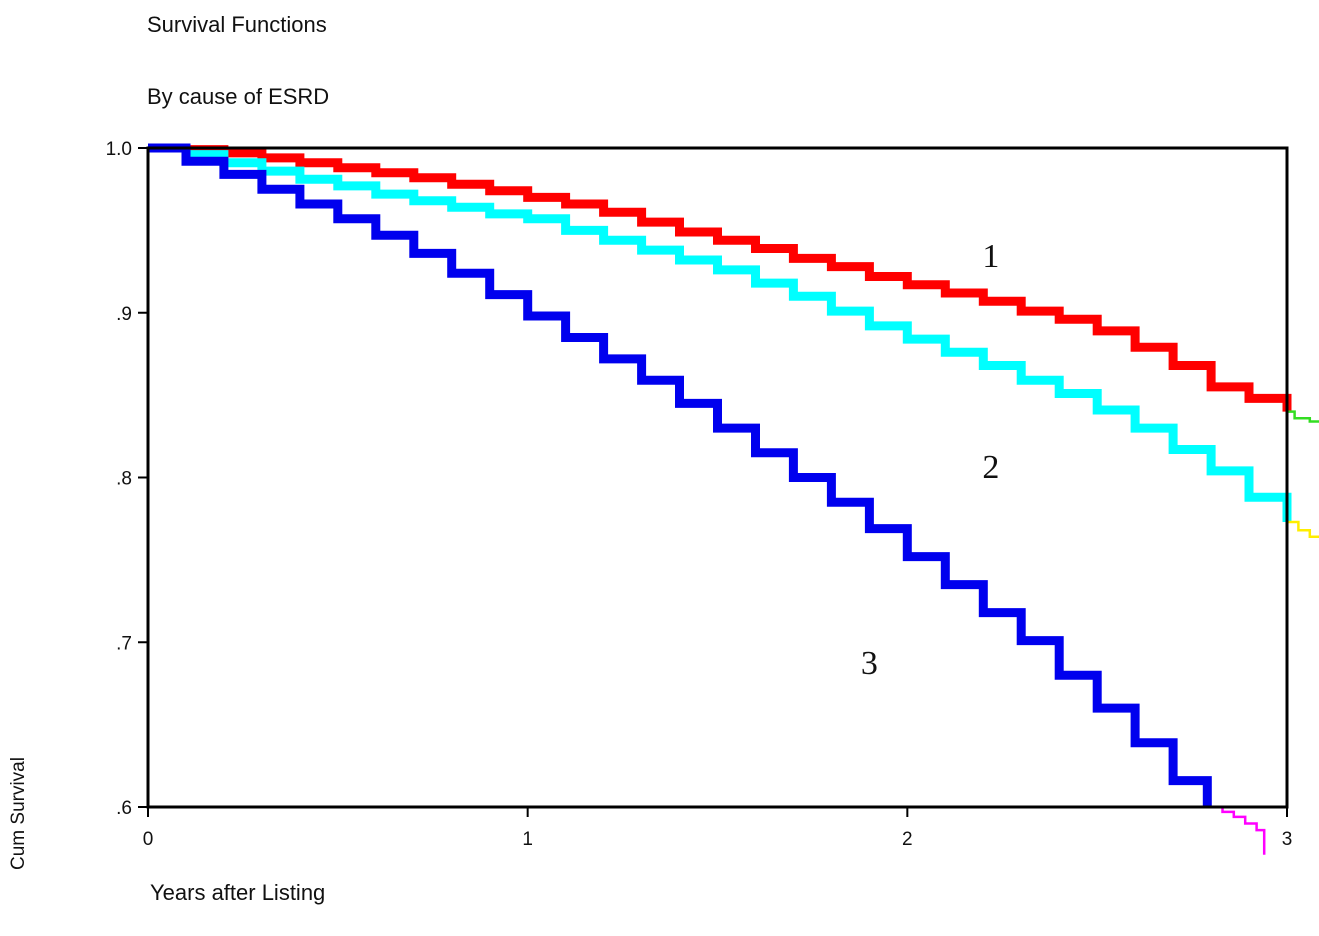  What do you see at coordinates (124, 314) in the screenshot?
I see `y-tick-label: .9` at bounding box center [124, 314].